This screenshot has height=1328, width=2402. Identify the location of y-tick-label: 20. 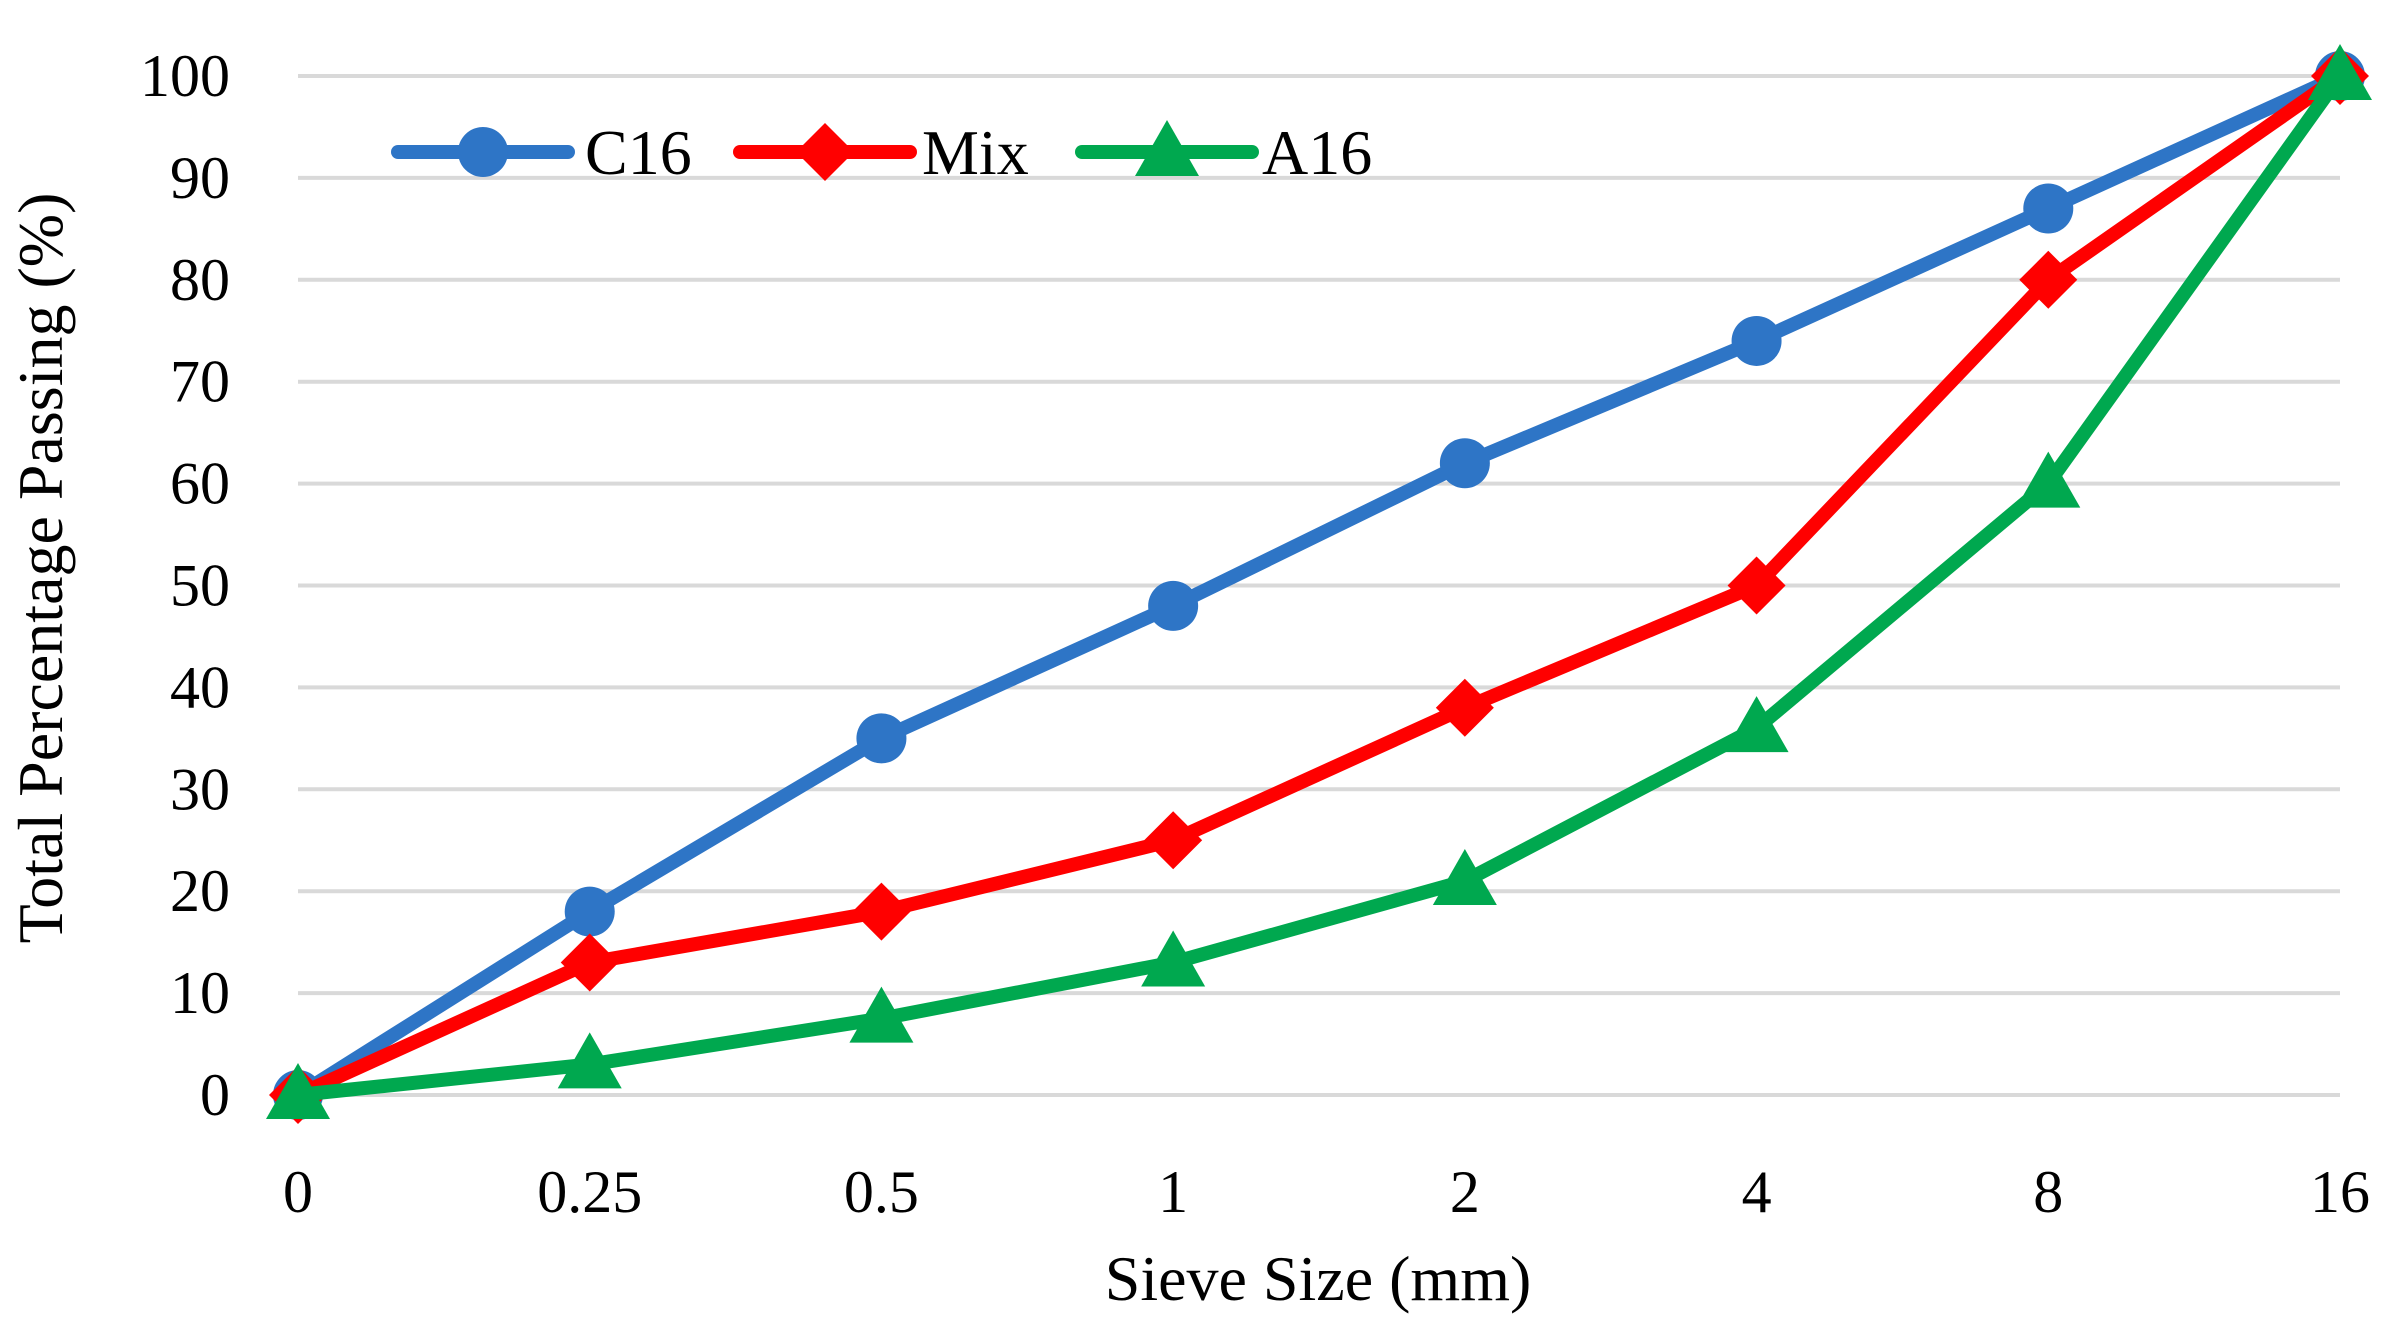
(200, 891).